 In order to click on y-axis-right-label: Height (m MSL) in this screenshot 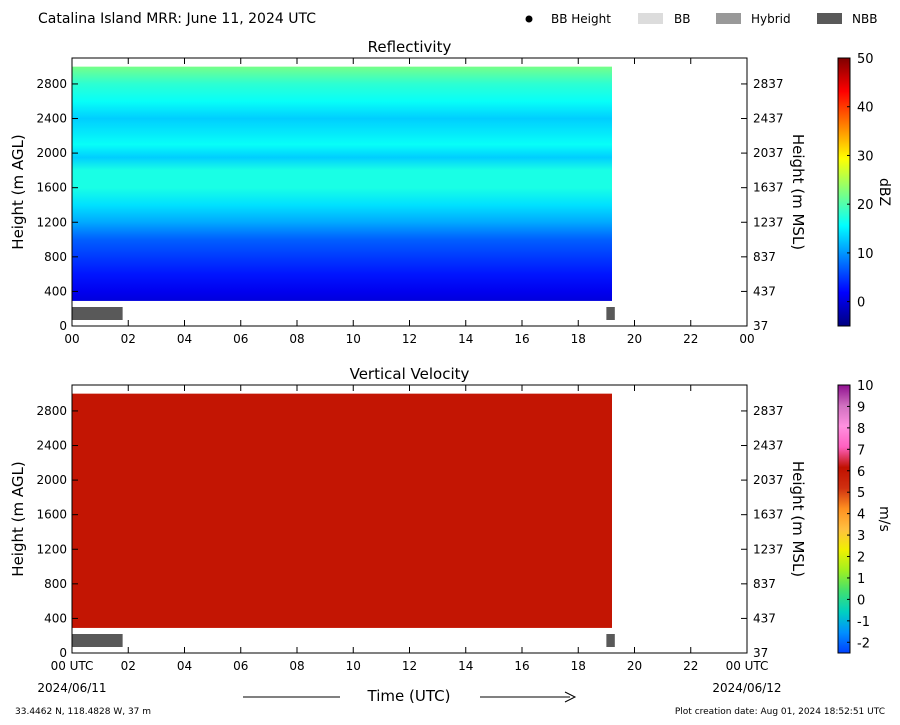, I will do `click(798, 192)`.